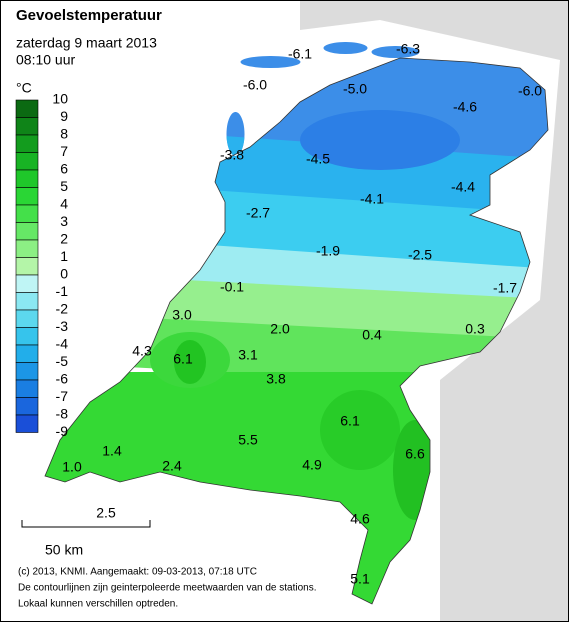 The width and height of the screenshot is (569, 627). What do you see at coordinates (64, 550) in the screenshot?
I see `scale-label: 50 km` at bounding box center [64, 550].